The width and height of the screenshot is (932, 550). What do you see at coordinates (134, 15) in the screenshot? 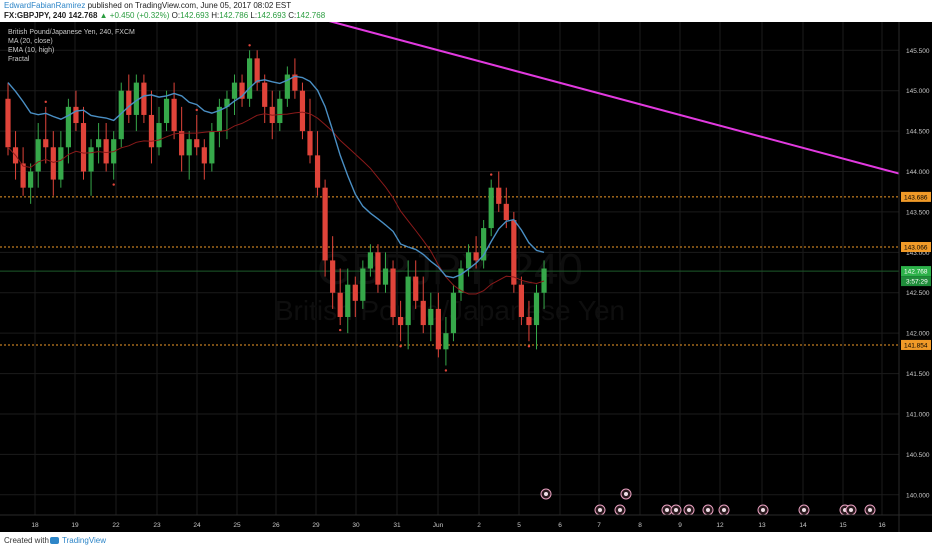
I see `price-change: ▲ +0.450 (+0.32%)` at bounding box center [134, 15].